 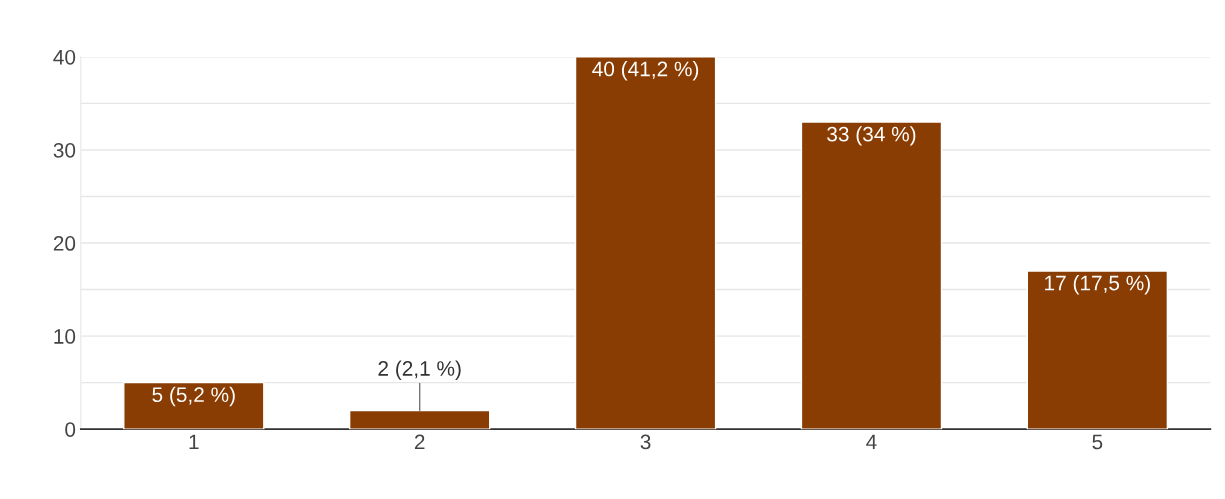 What do you see at coordinates (194, 442) in the screenshot?
I see `x-tick-label: 1` at bounding box center [194, 442].